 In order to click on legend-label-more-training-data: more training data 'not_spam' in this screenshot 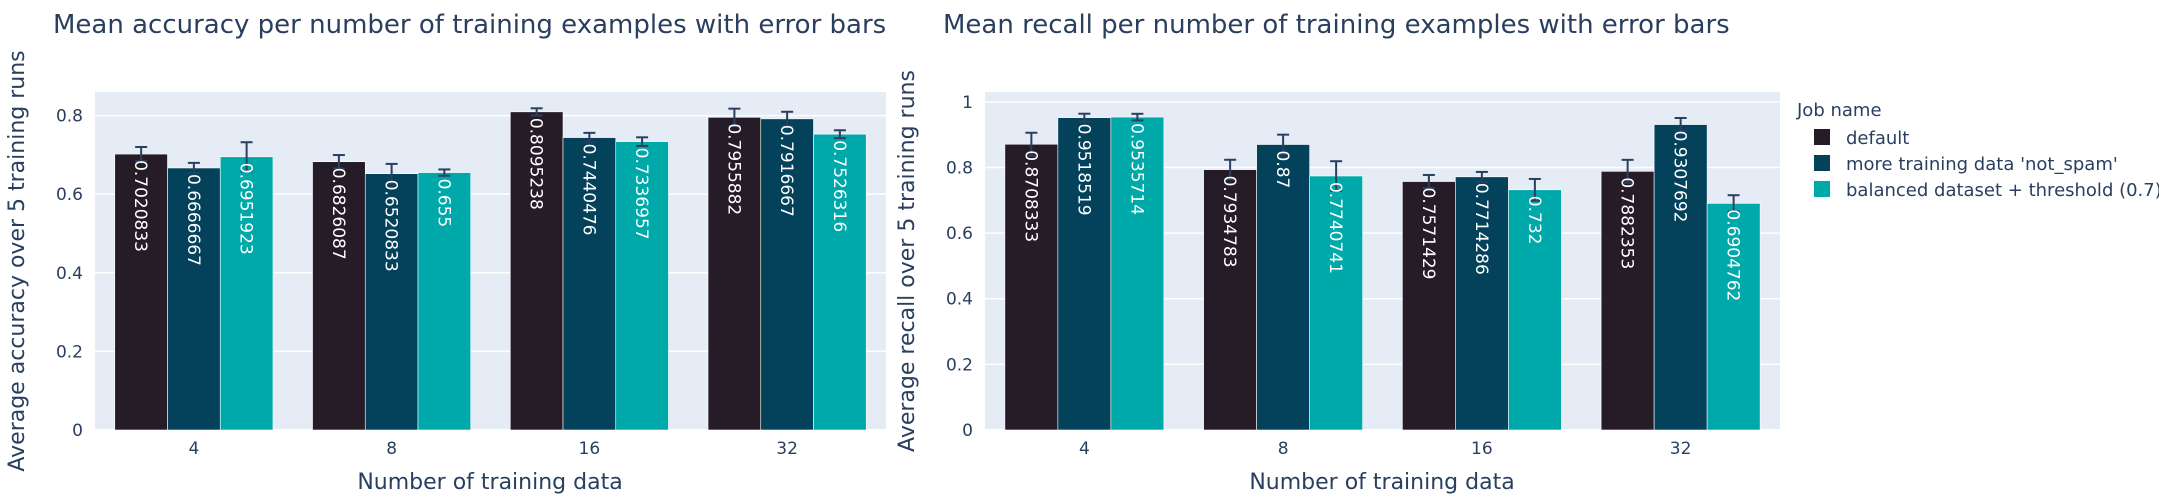, I will do `click(1982, 164)`.